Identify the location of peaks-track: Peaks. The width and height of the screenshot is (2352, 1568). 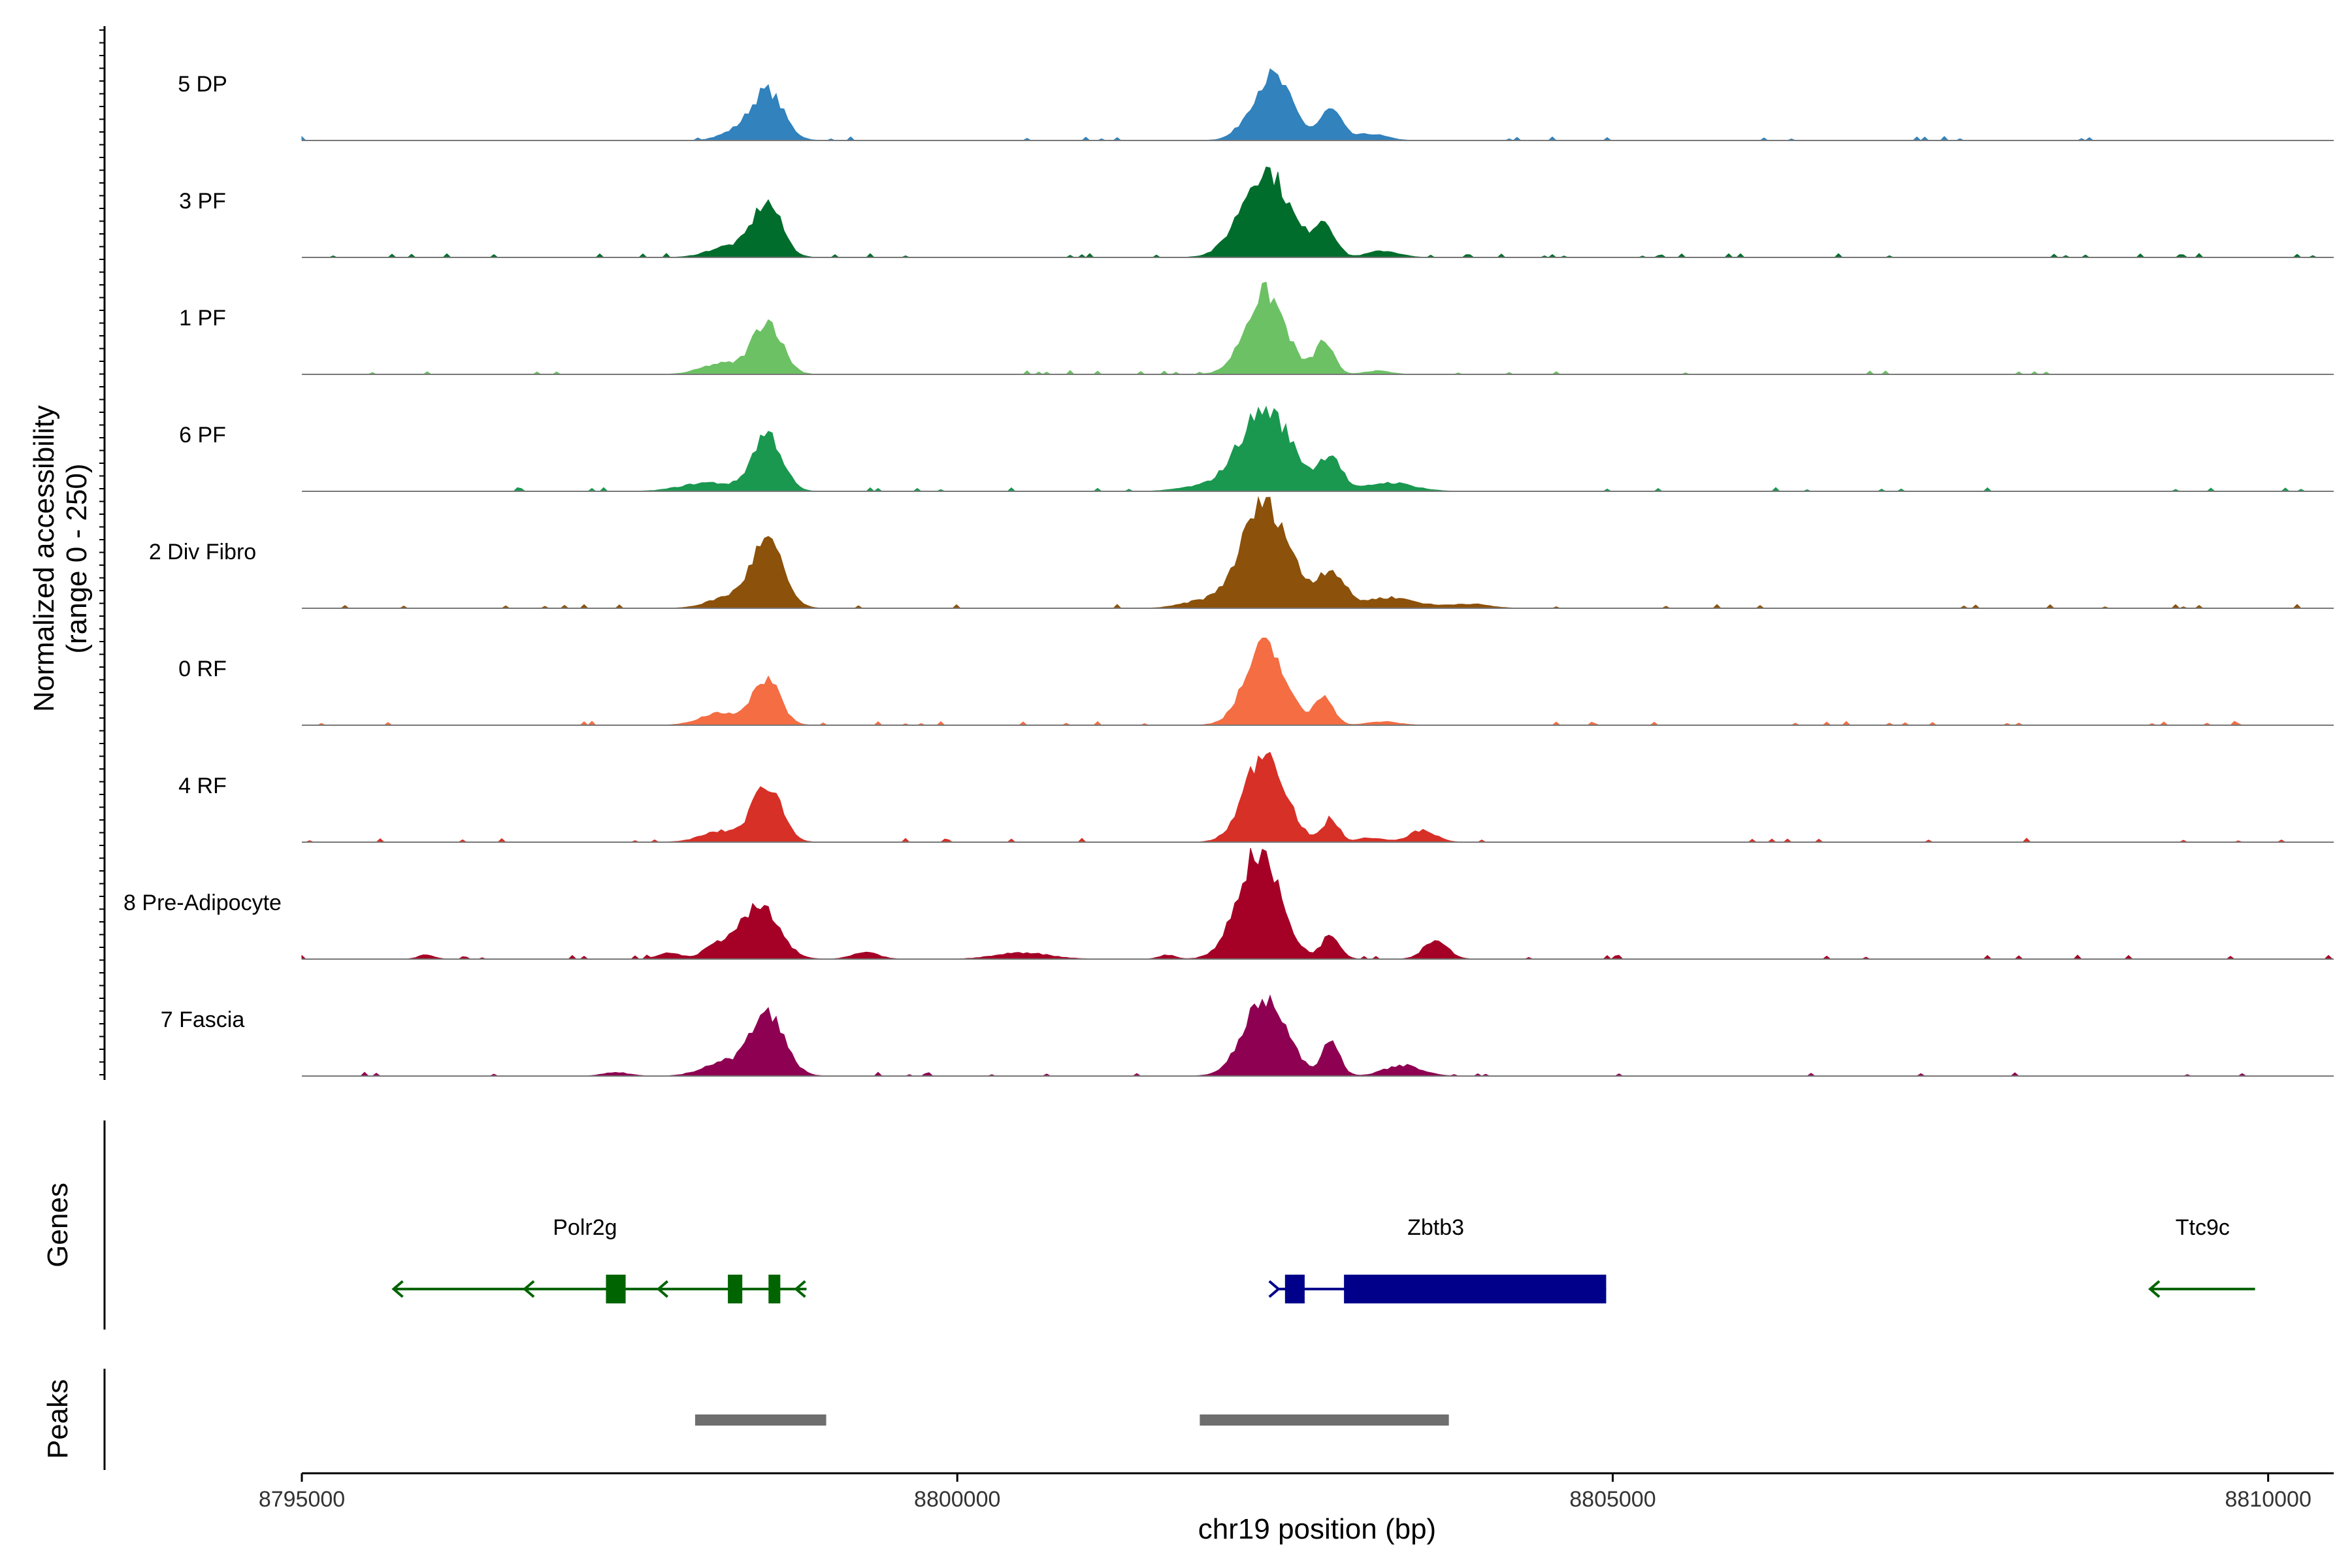
(745, 1419).